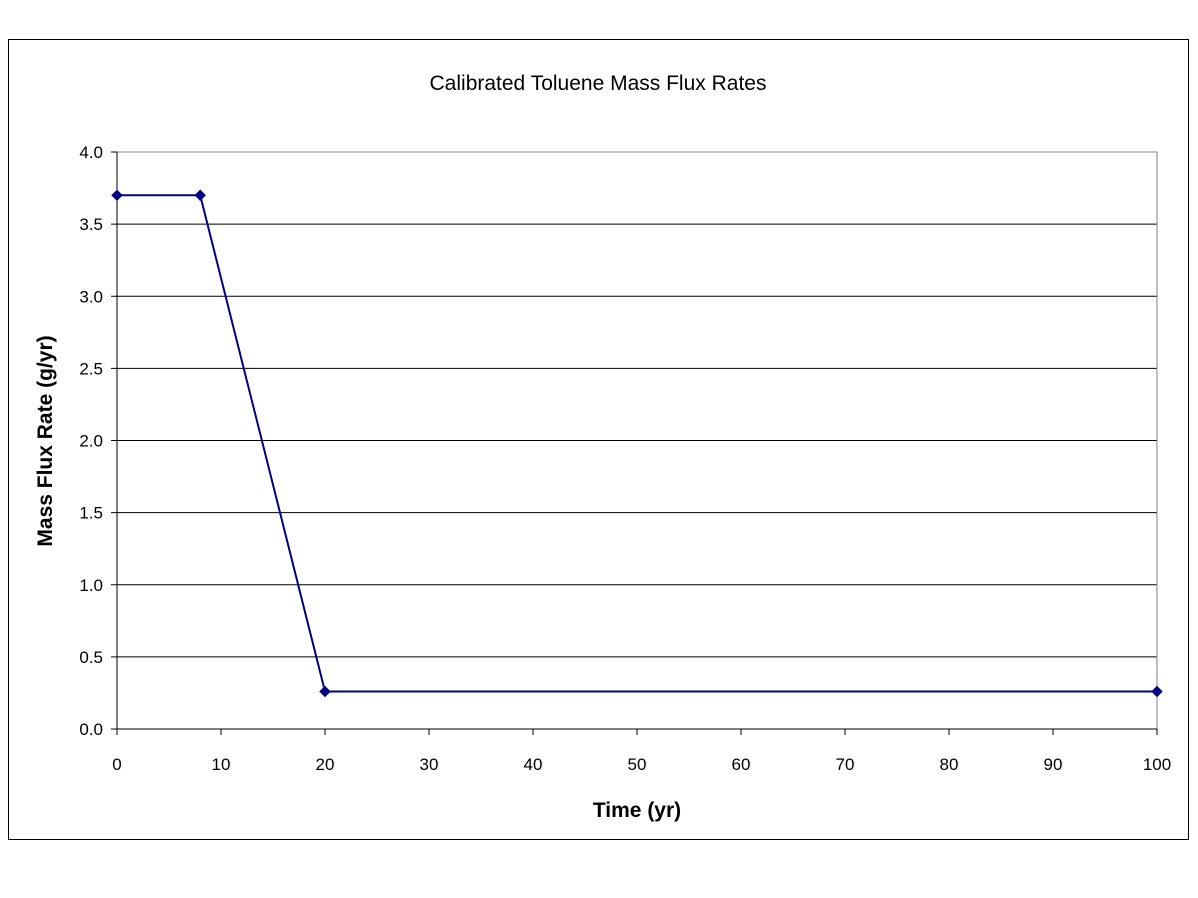 This screenshot has width=1198, height=898. Describe the element at coordinates (45, 440) in the screenshot. I see `y-axis-title: Mass Flux Rate (g/yr)` at that location.